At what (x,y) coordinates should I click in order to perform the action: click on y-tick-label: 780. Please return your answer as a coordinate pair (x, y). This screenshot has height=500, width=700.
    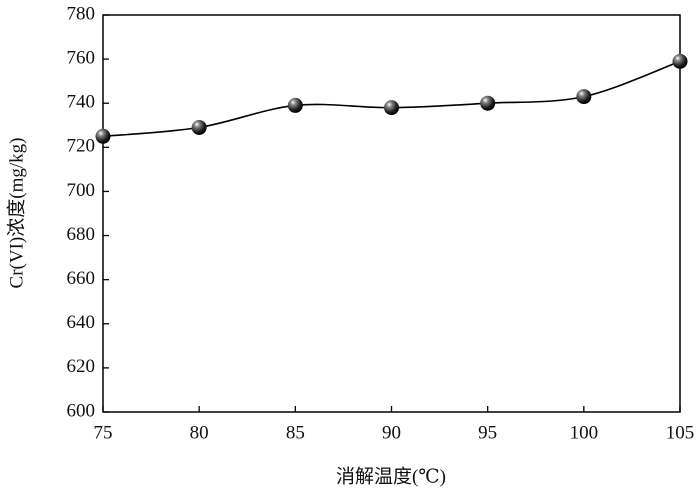
    Looking at the image, I should click on (81, 13).